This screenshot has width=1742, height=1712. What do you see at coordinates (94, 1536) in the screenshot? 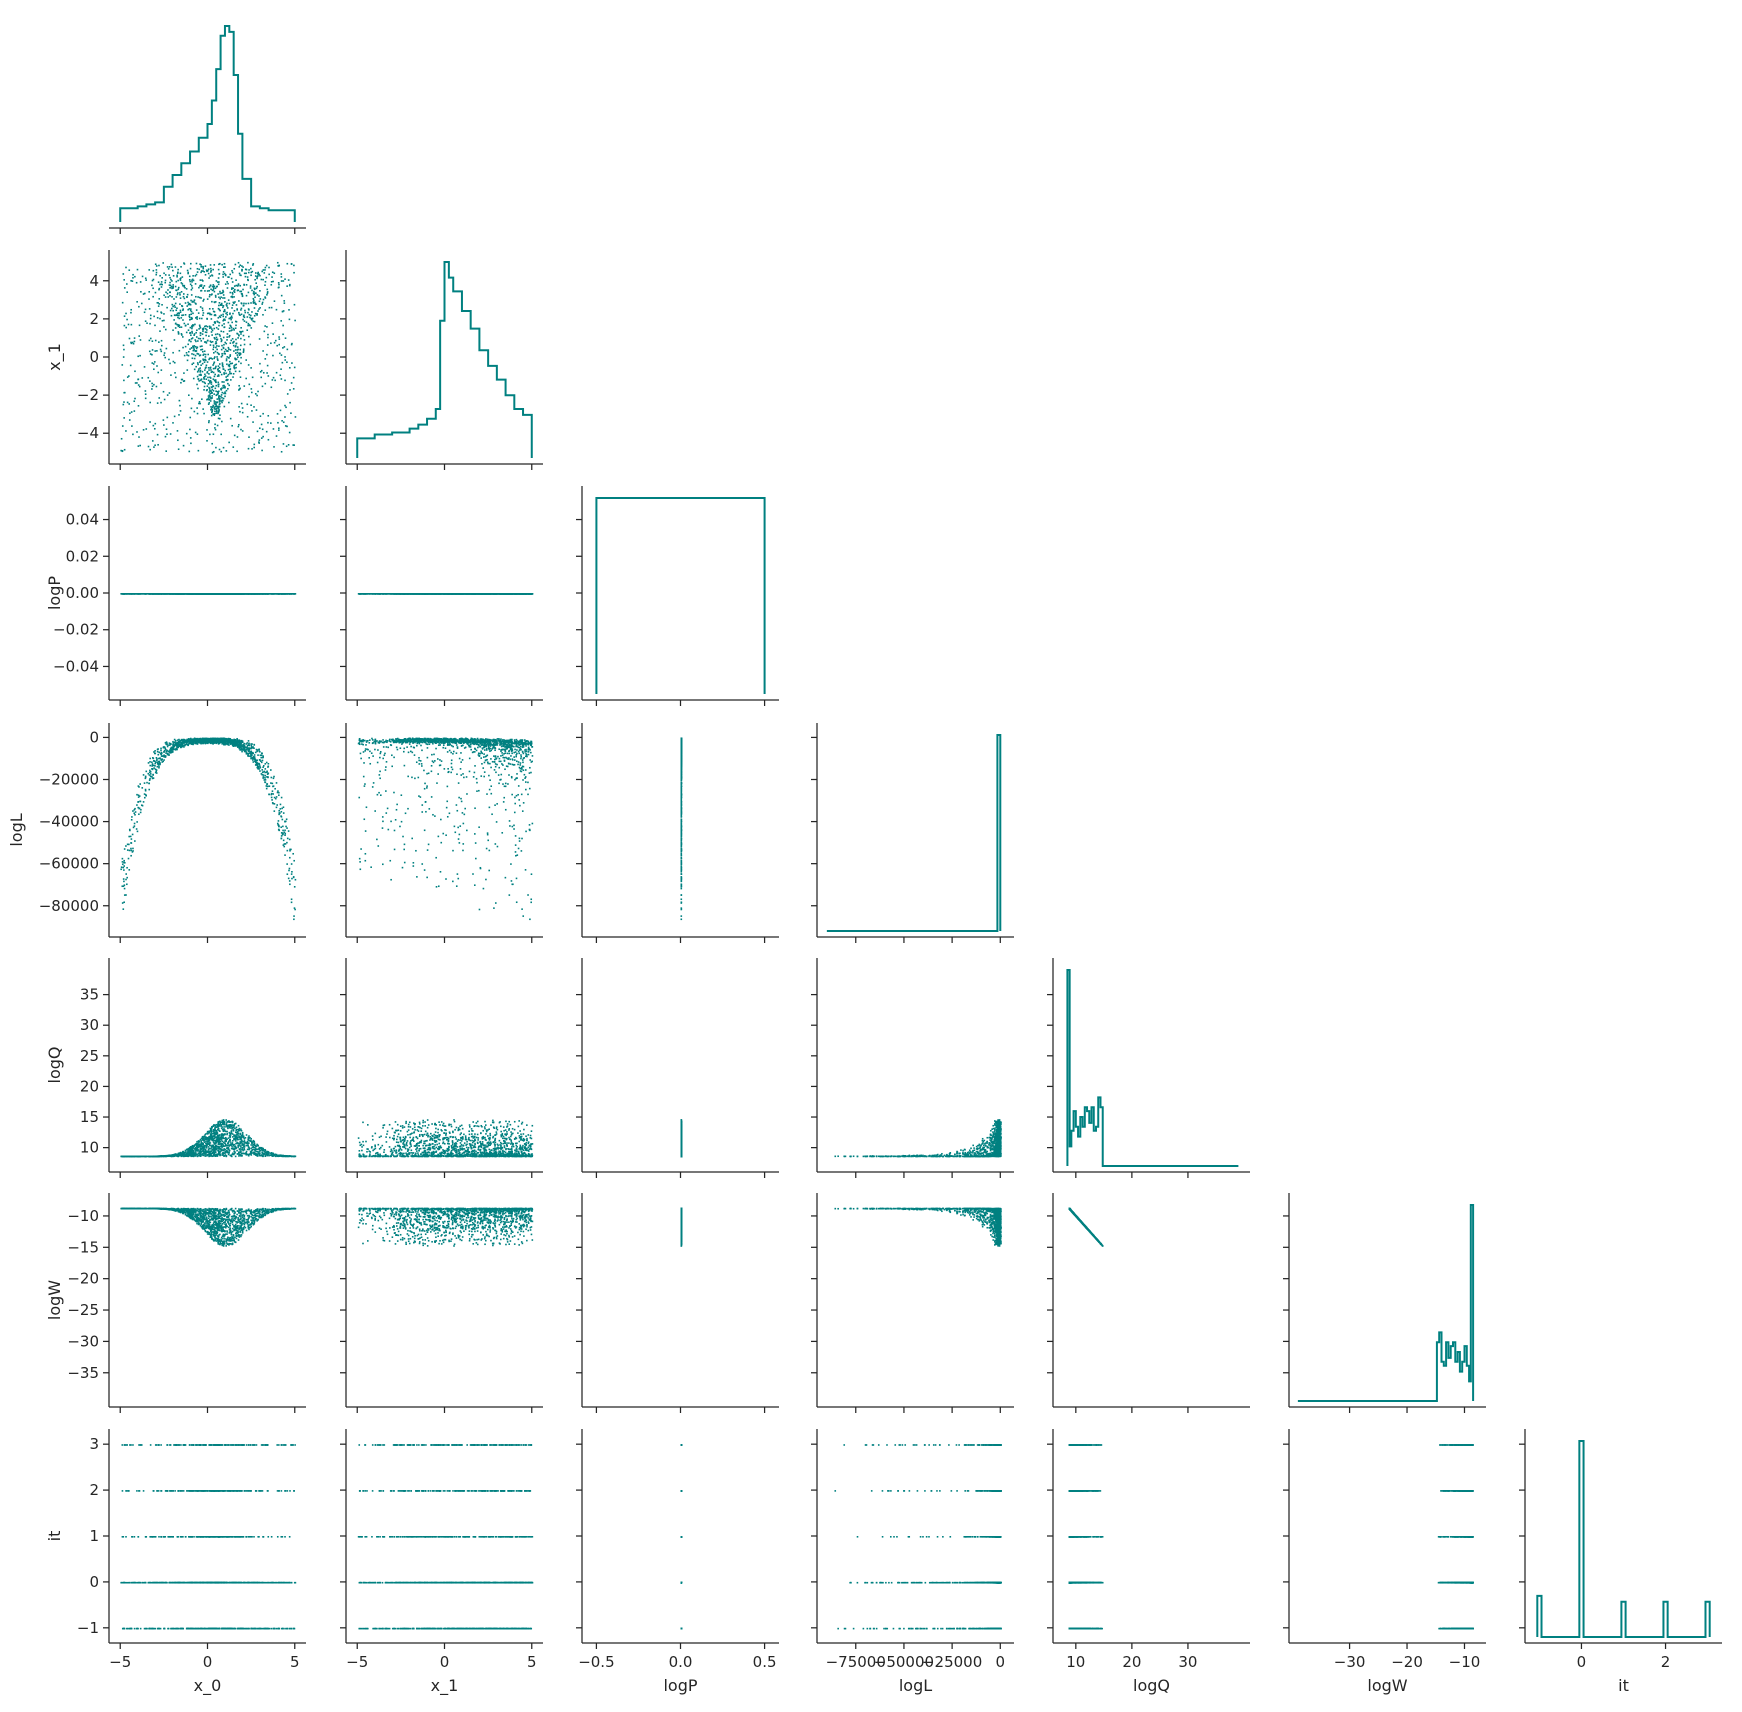
I see `y-tick-label: 1` at bounding box center [94, 1536].